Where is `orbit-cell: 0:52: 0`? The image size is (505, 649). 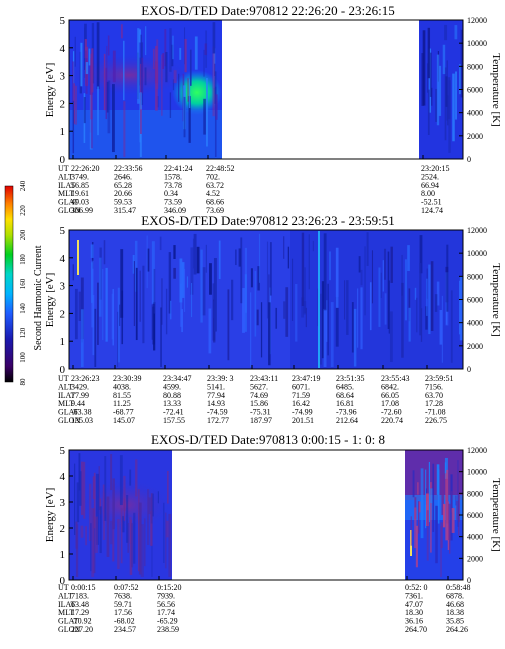
orbit-cell: 0:52: 0 is located at coordinates (416, 587).